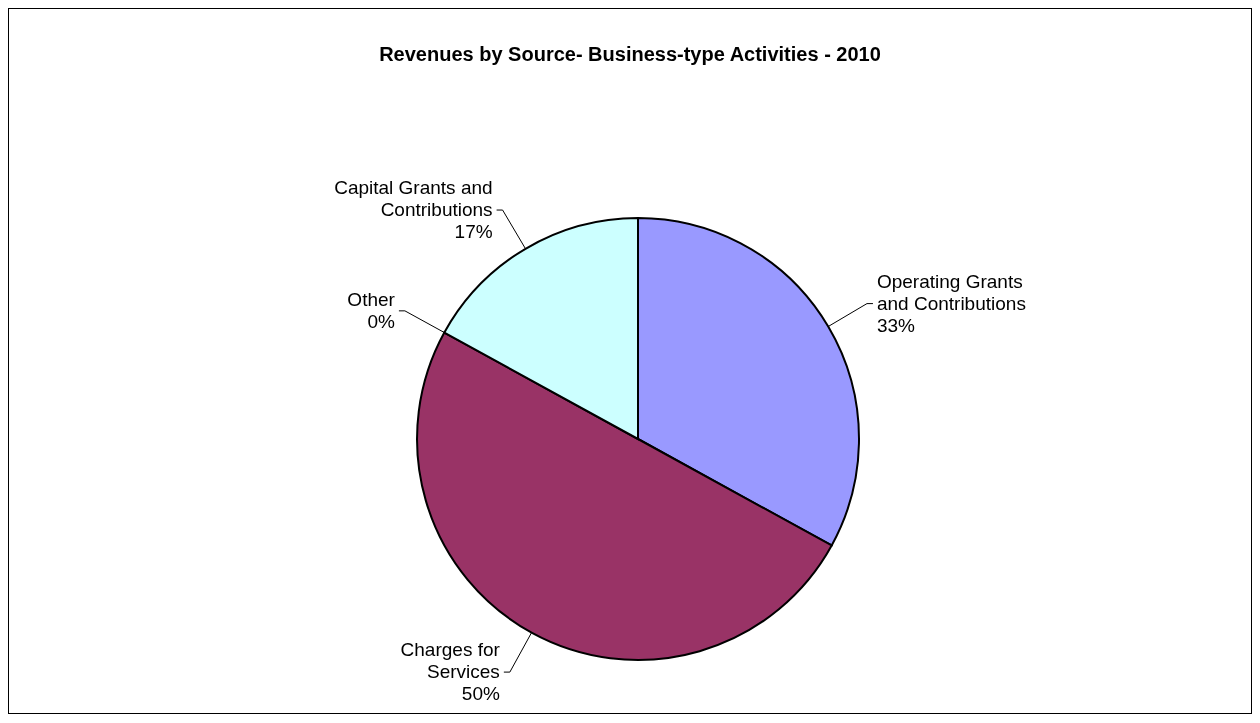 This screenshot has height=723, width=1260. Describe the element at coordinates (450, 661) in the screenshot. I see `slice-label: Charges for Services` at that location.